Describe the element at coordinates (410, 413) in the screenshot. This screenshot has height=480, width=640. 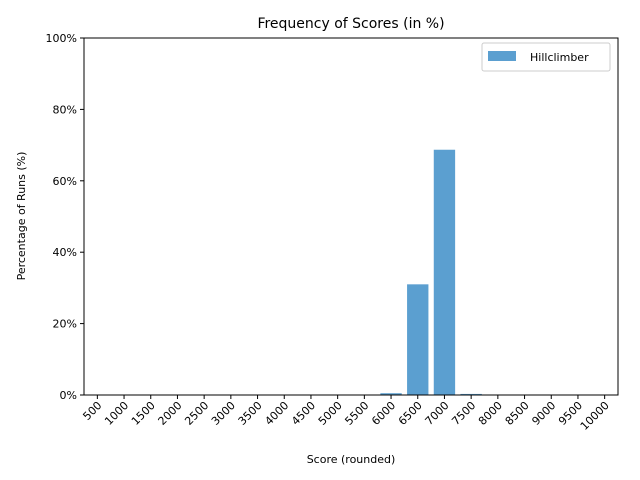
I see `x-tick-label: 6500` at that location.